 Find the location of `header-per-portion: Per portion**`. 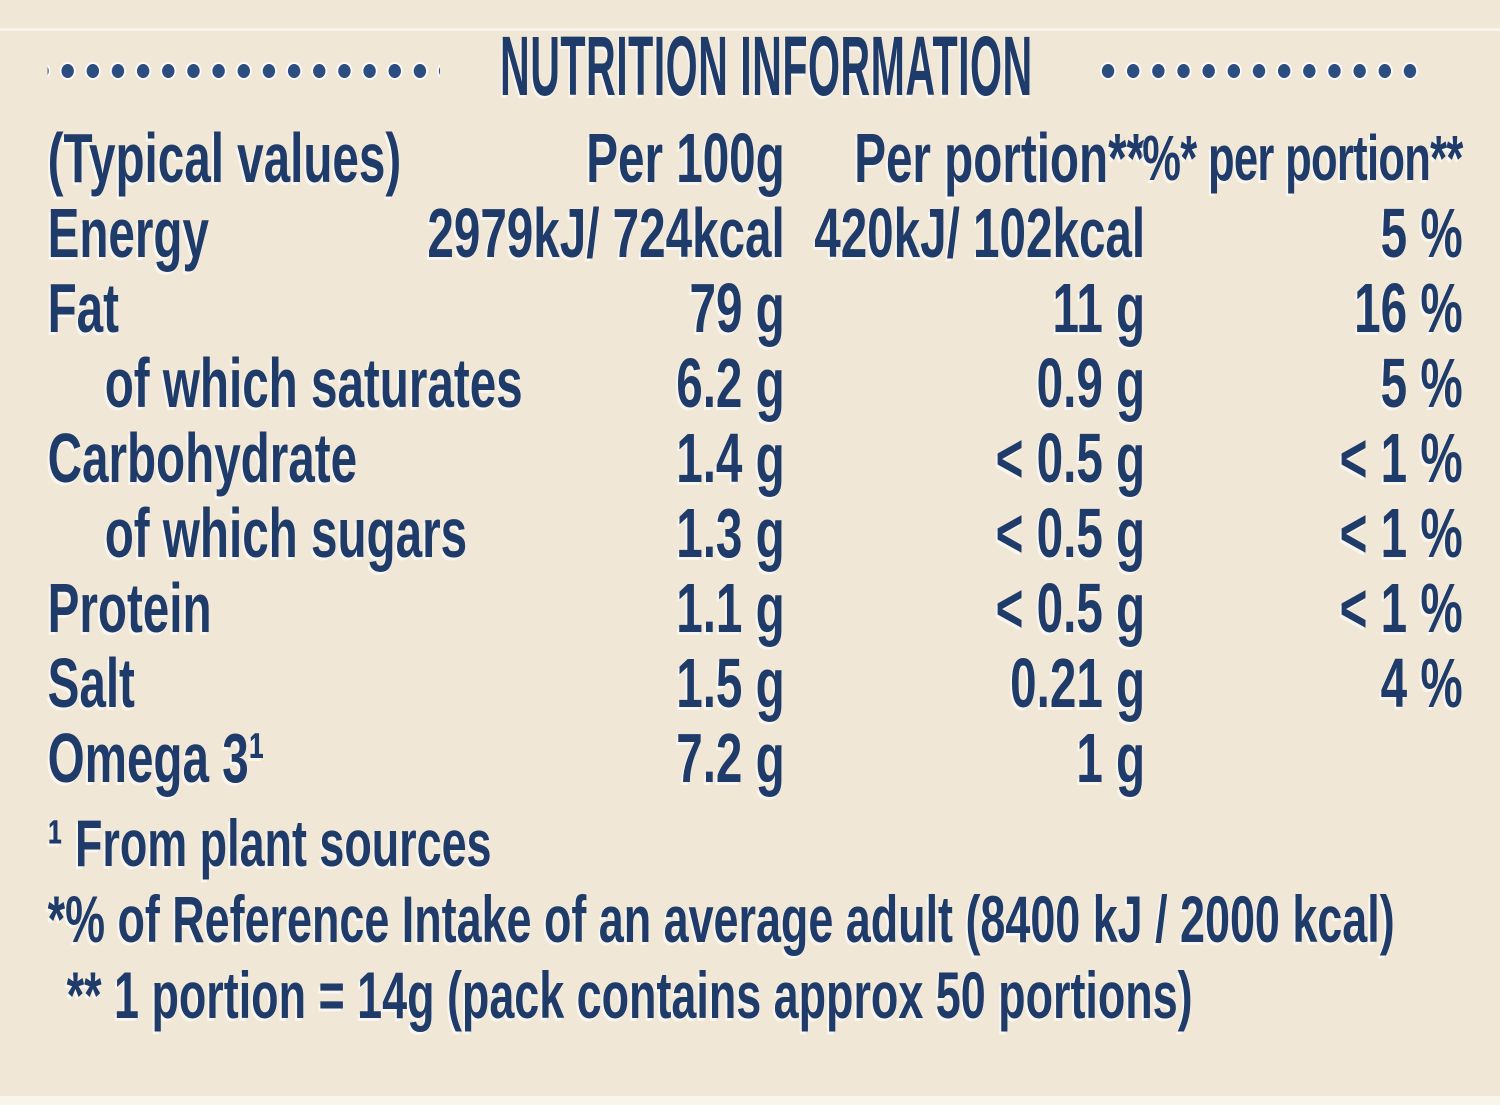

header-per-portion: Per portion** is located at coordinates (965, 158).